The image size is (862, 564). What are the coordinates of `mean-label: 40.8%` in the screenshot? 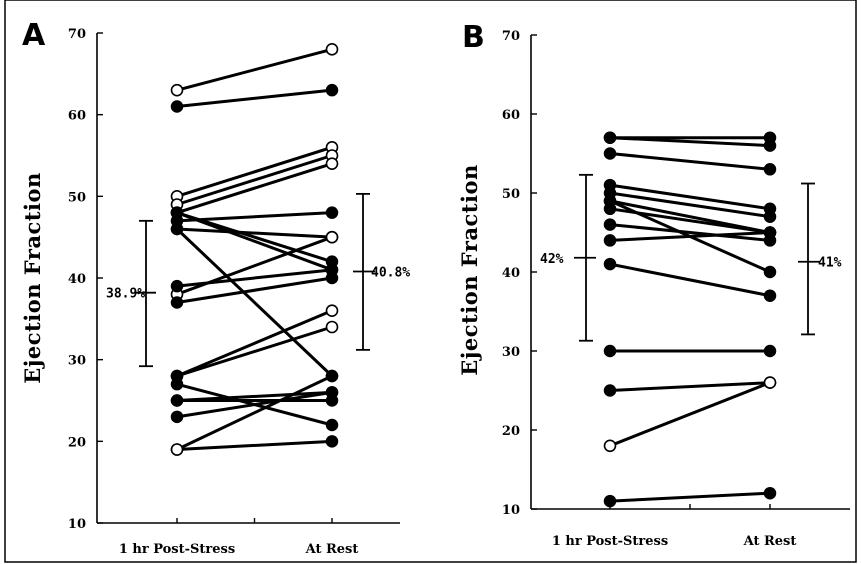 It's located at (390, 272).